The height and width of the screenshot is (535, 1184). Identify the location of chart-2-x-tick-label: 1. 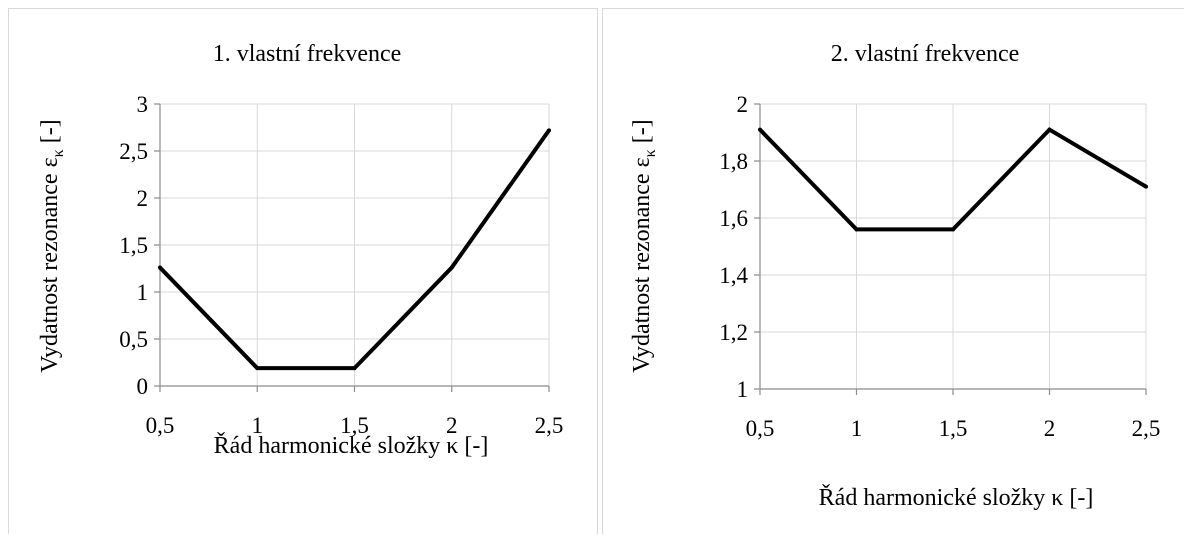
(857, 428).